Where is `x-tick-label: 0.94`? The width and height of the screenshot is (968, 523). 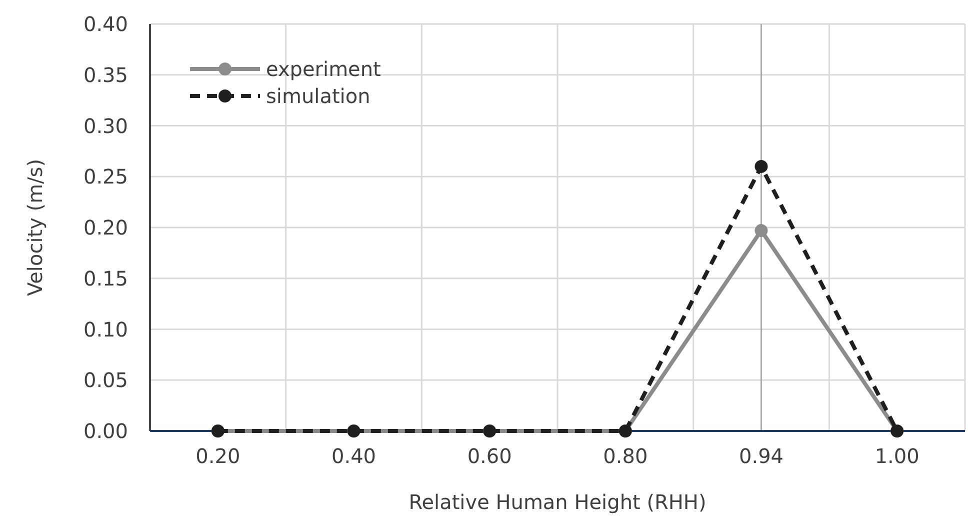
x-tick-label: 0.94 is located at coordinates (761, 456).